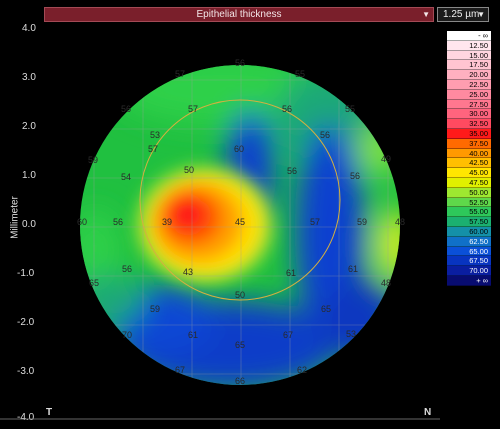  I want to click on thickness-value: 45, so click(240, 222).